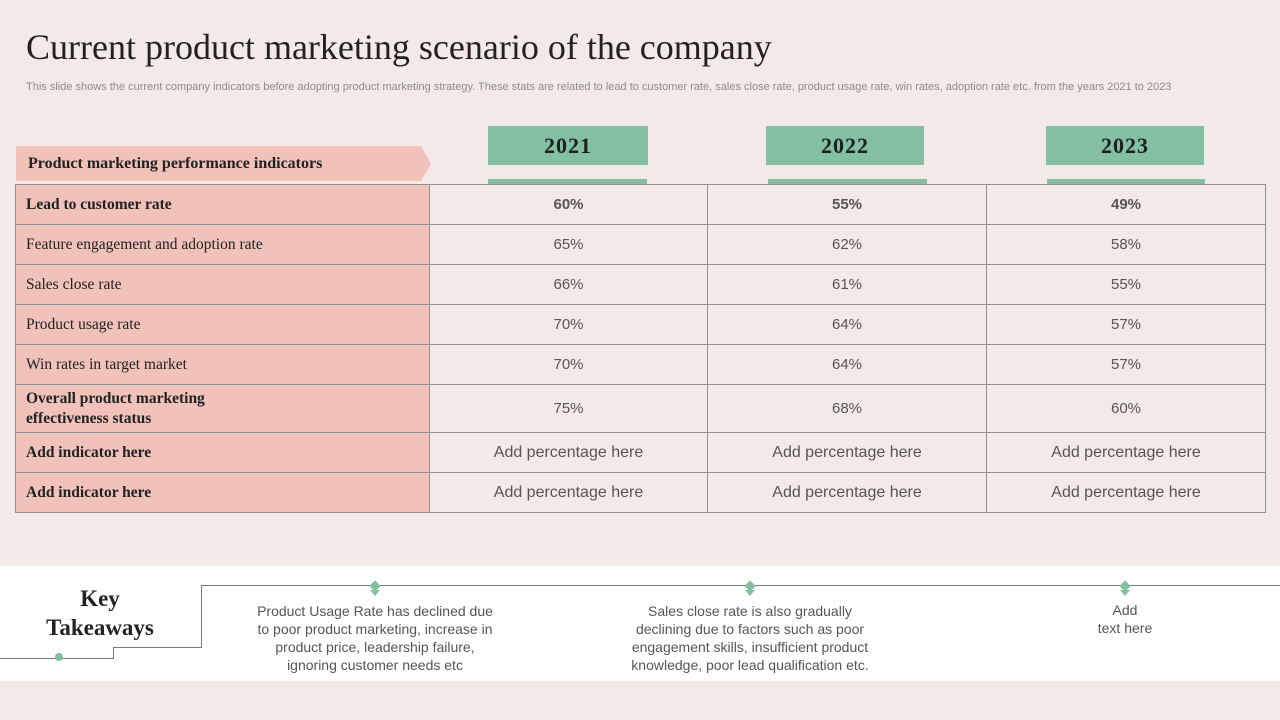 This screenshot has height=720, width=1280. Describe the element at coordinates (1125, 628) in the screenshot. I see `takeaway-line: text here` at that location.